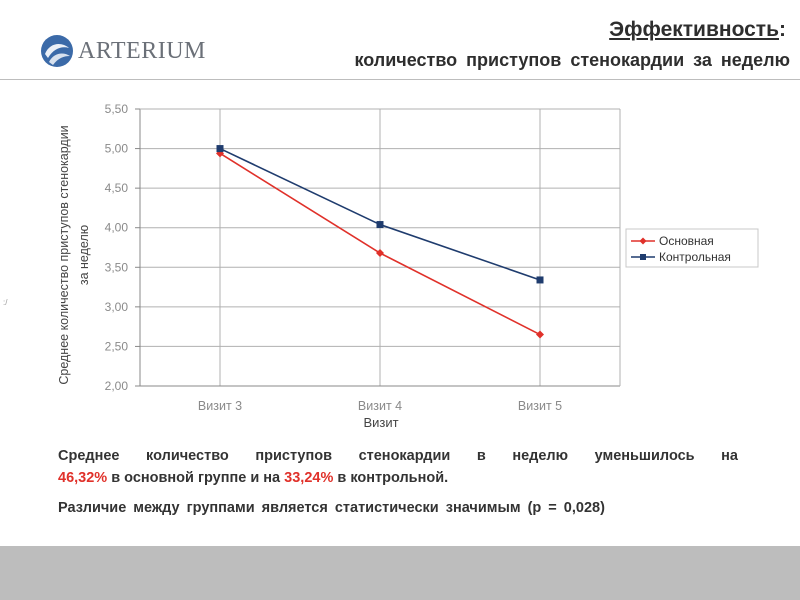  What do you see at coordinates (196, 478) in the screenshot?
I see `summary-mid: в основной группе и на` at bounding box center [196, 478].